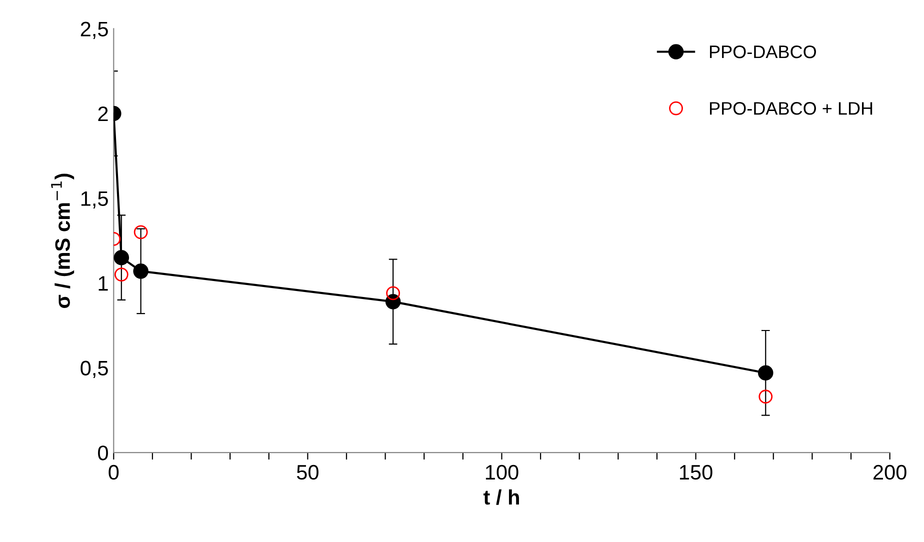 The image size is (924, 542). What do you see at coordinates (763, 51) in the screenshot?
I see `legend-label: PPO-DABCO` at bounding box center [763, 51].